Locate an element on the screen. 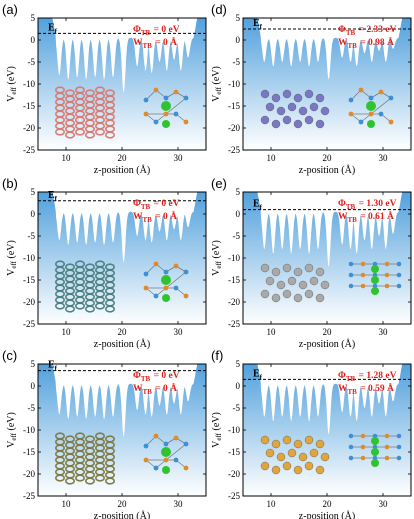 Image resolution: width=414 pixels, height=519 pixels. y-tick-label: -15 is located at coordinates (234, 106).